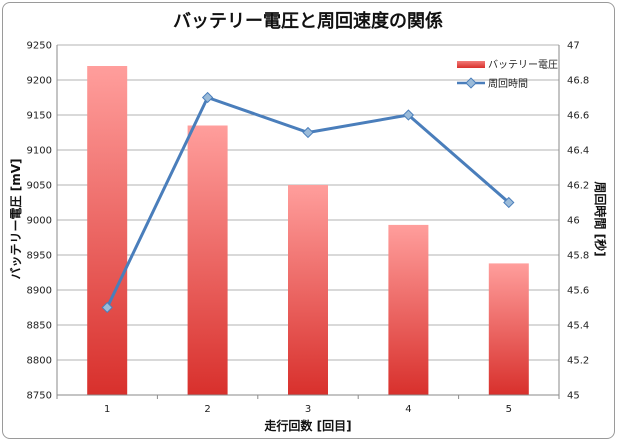  What do you see at coordinates (39, 81) in the screenshot?
I see `left-axis-tick-label: 9200` at bounding box center [39, 81].